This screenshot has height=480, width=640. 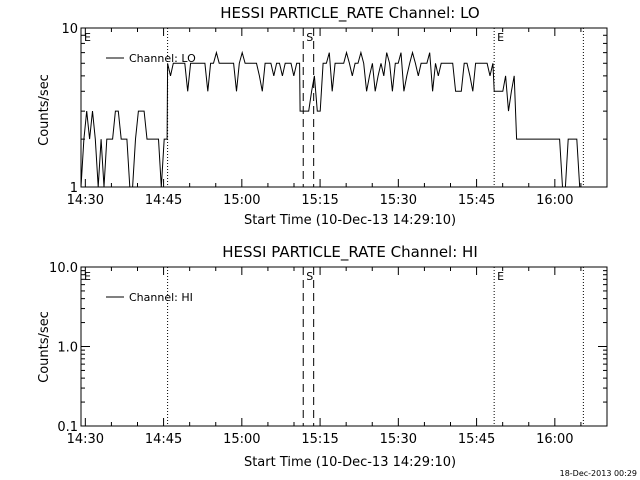 I want to click on hi-y-tick-label: 0.1, so click(x=67, y=427).